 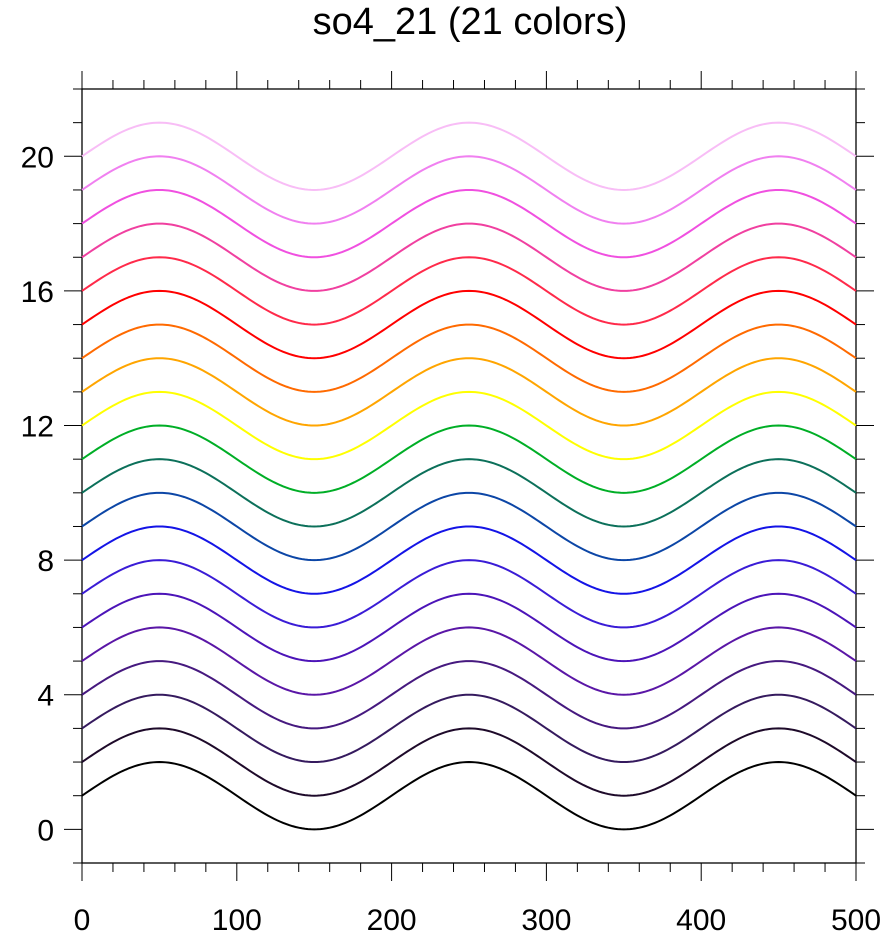 What do you see at coordinates (45, 830) in the screenshot?
I see `y-tick-label: 0` at bounding box center [45, 830].